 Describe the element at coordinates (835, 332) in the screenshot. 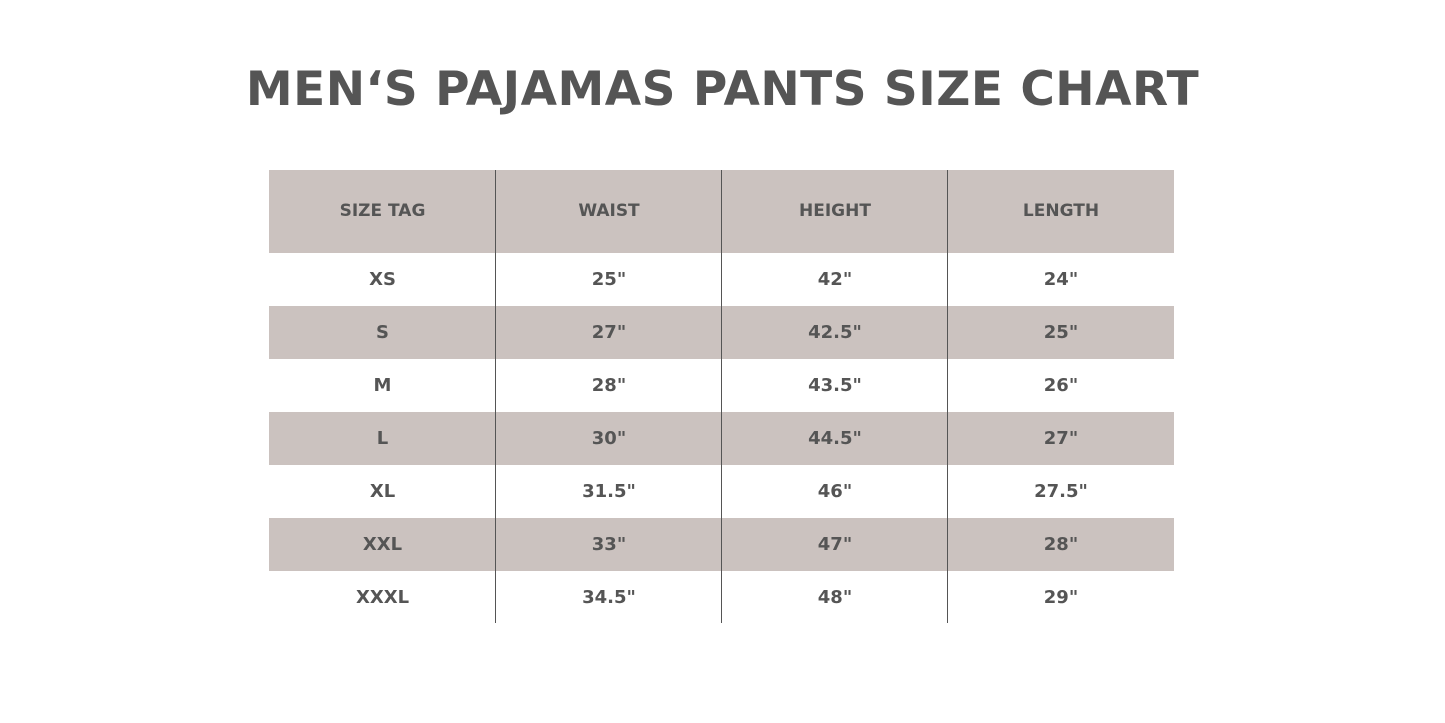

I see `height-cell: 42.5"` at that location.